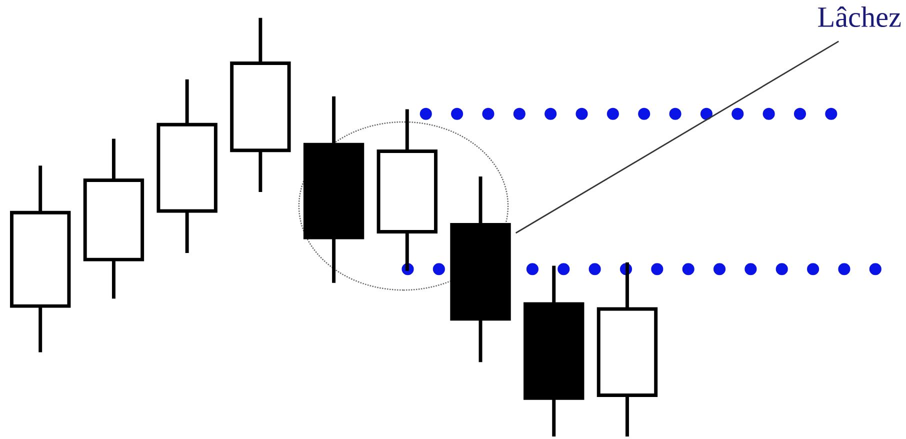 The image size is (906, 439). I want to click on text: Lâchez, so click(859, 17).